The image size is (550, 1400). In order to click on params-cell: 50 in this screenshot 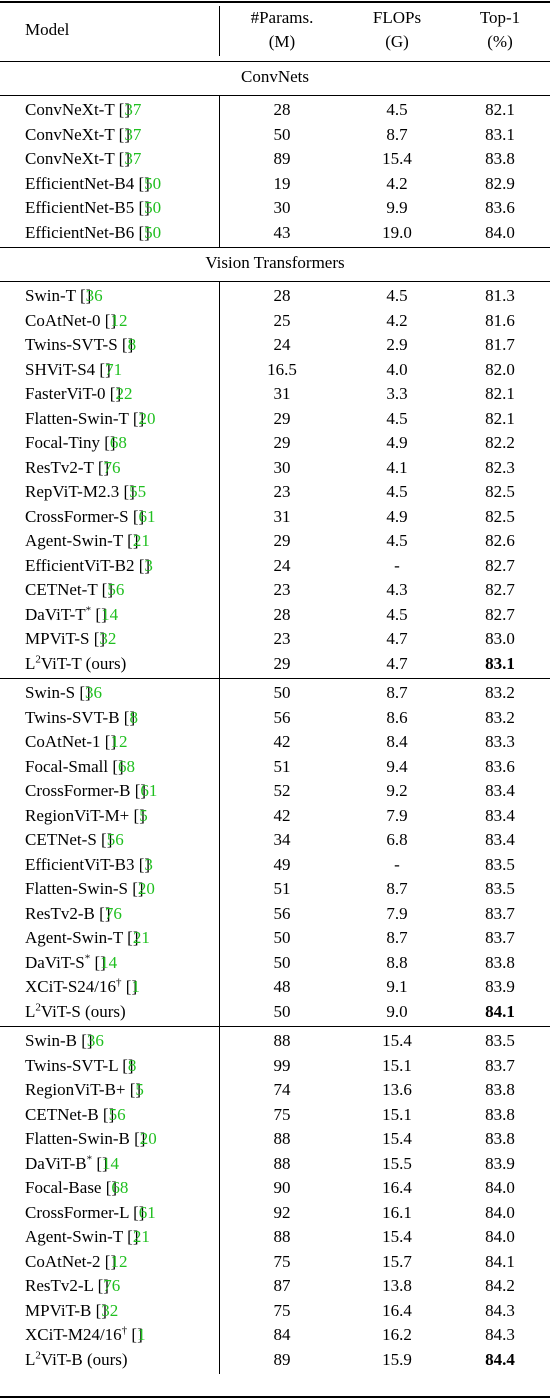, I will do `click(282, 692)`.